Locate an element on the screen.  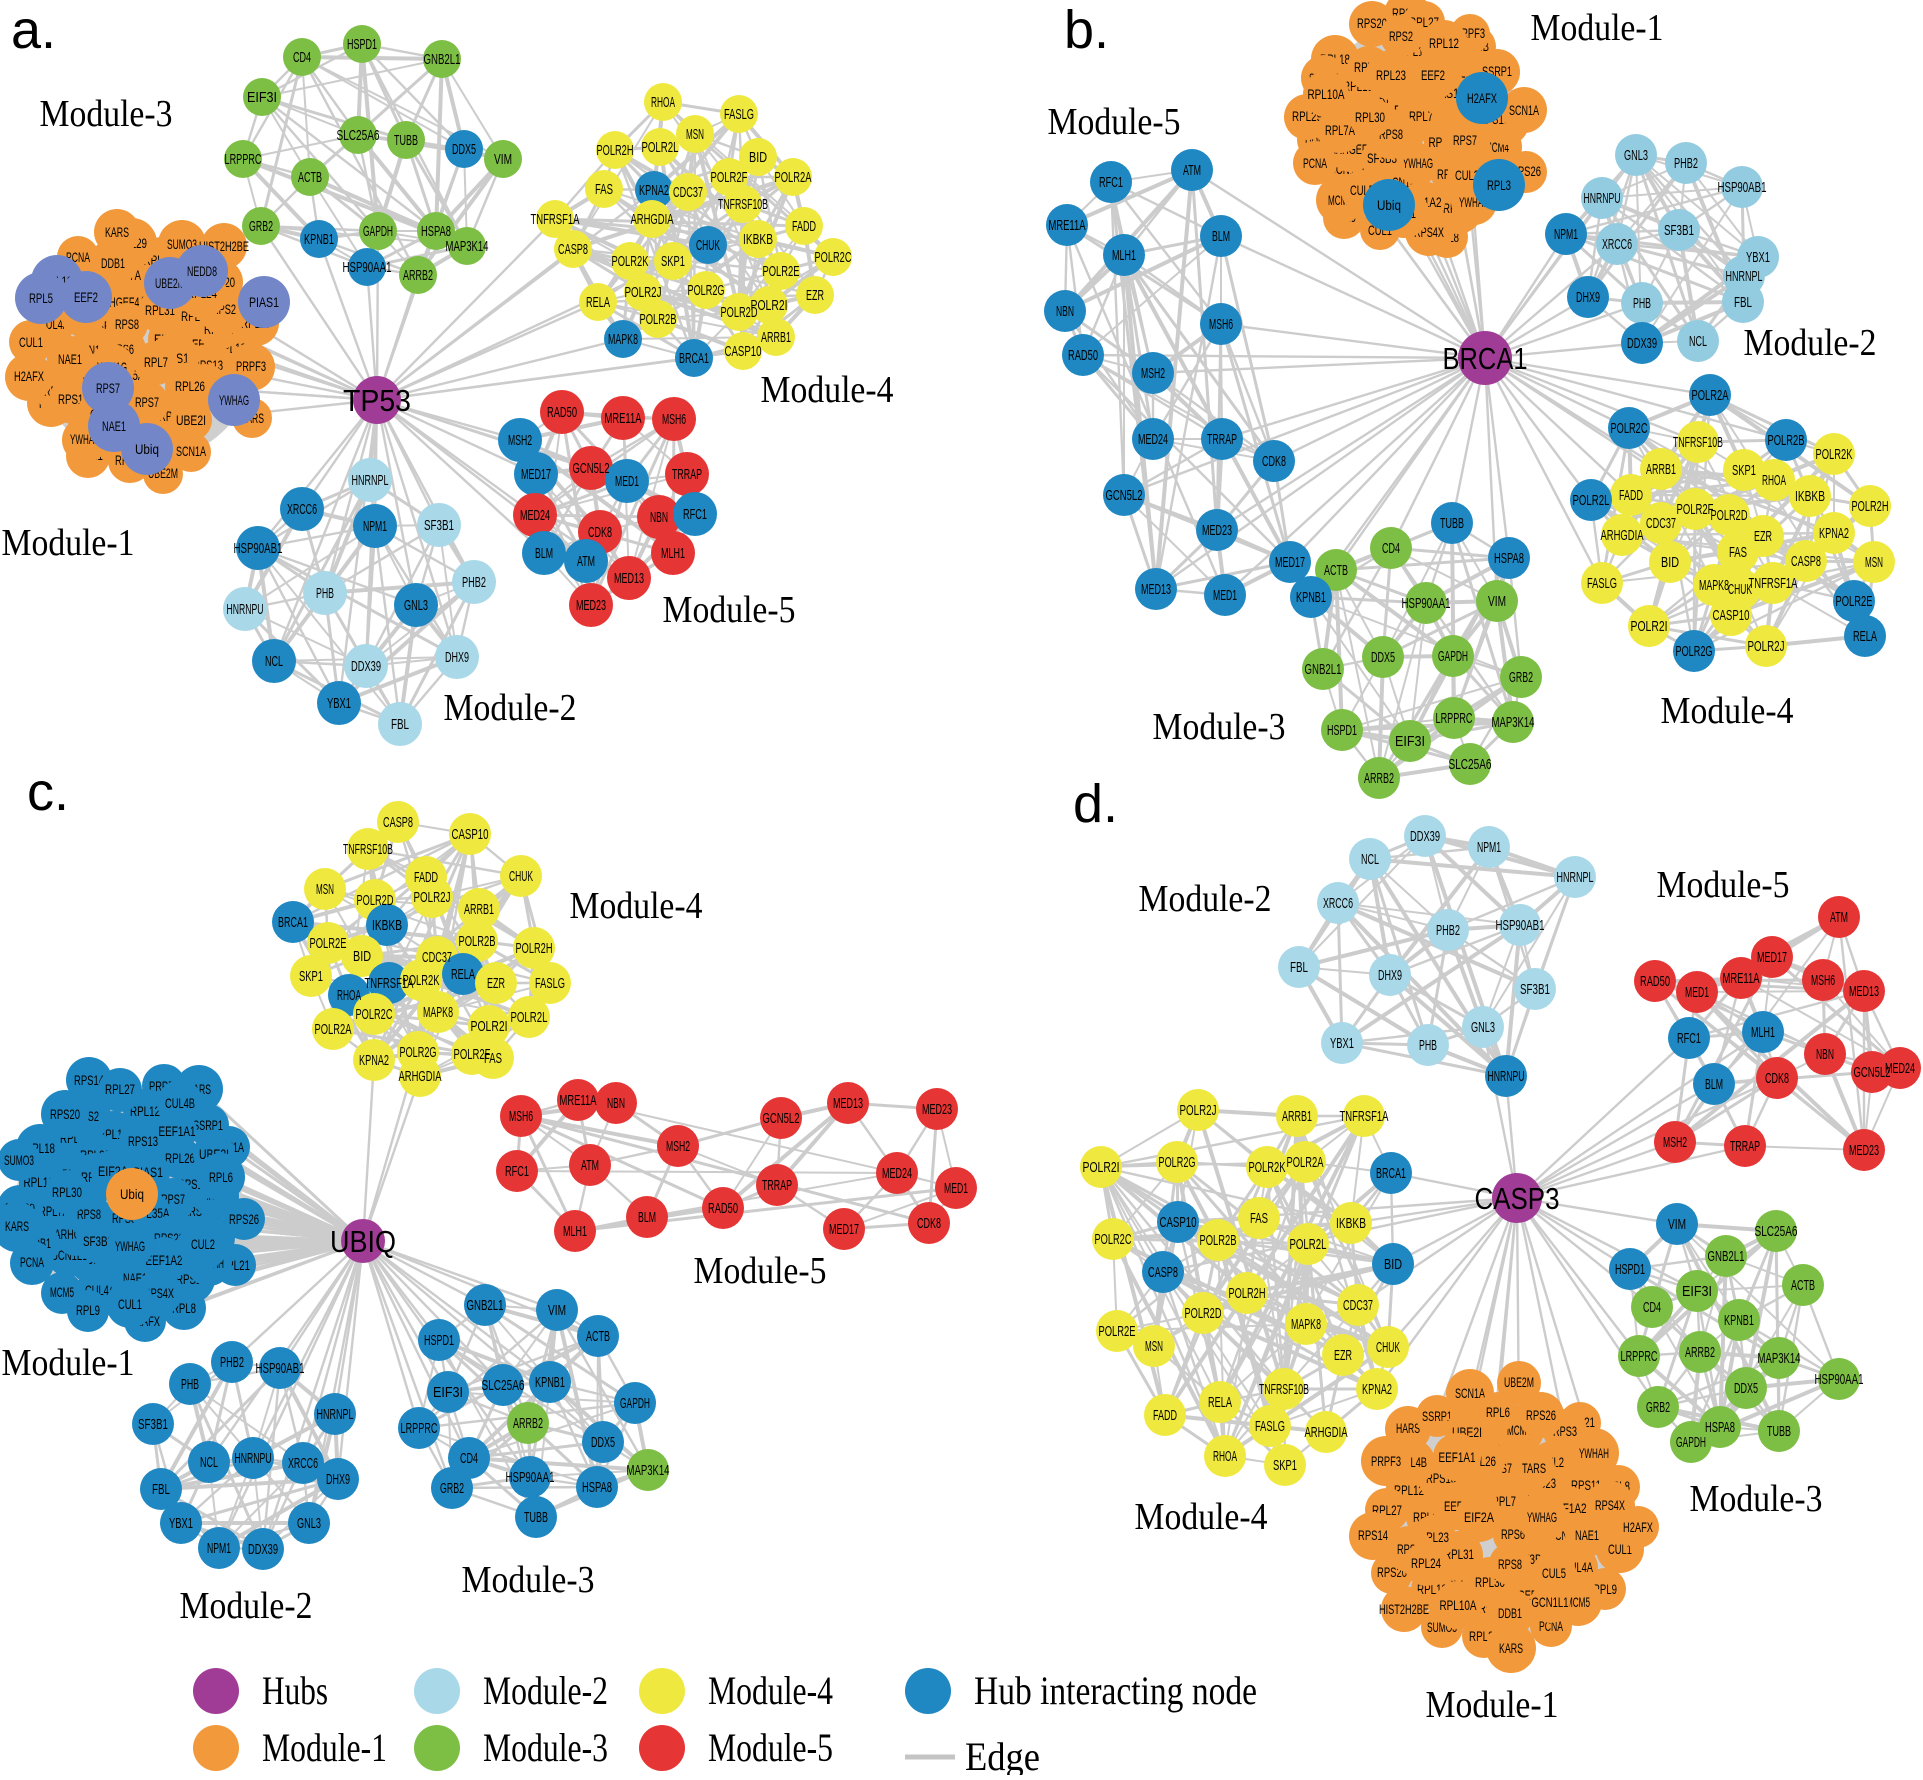
svg-text: MSN is located at coordinates (1154, 1346).